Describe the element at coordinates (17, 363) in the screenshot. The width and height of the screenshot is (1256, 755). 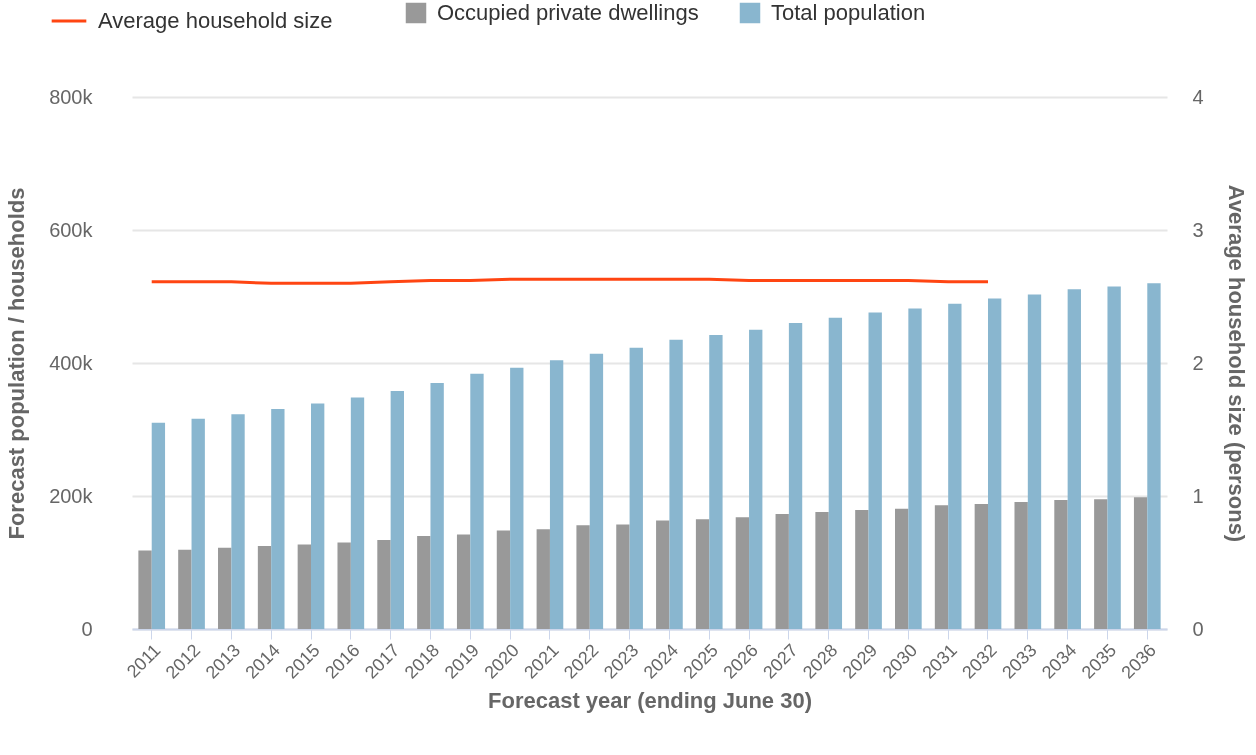
I see `y-axis-title: Forecast population / households` at that location.